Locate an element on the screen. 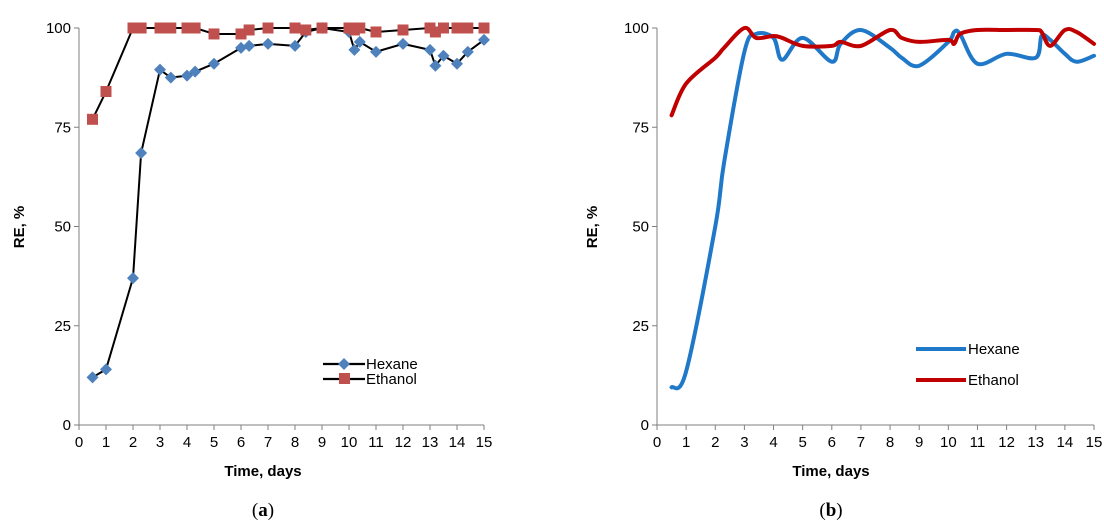 This screenshot has width=1104, height=523. panel-a-x-tick-label: 11 is located at coordinates (376, 442).